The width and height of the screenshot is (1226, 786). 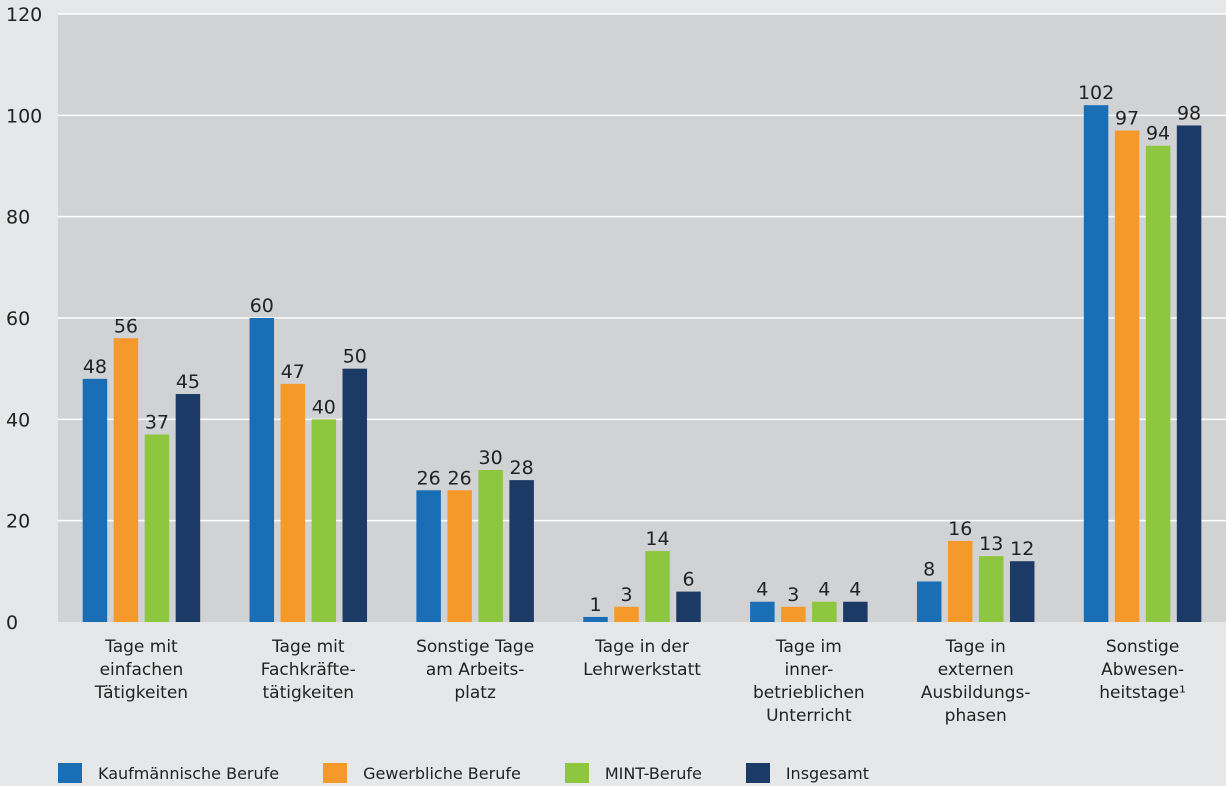 What do you see at coordinates (12, 623) in the screenshot?
I see `y-tick-label: 0` at bounding box center [12, 623].